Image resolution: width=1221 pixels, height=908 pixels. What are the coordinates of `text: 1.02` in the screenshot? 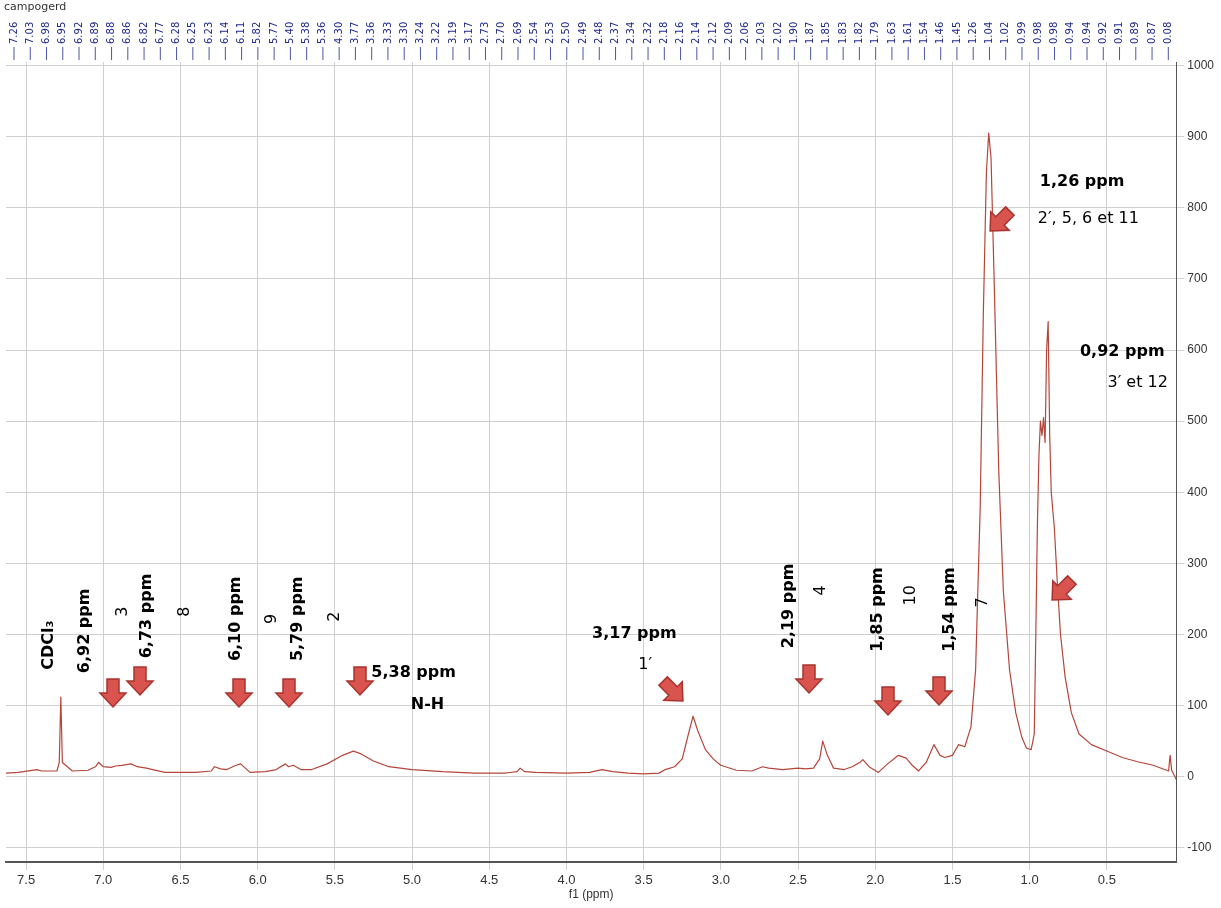 It's located at (1005, 32).